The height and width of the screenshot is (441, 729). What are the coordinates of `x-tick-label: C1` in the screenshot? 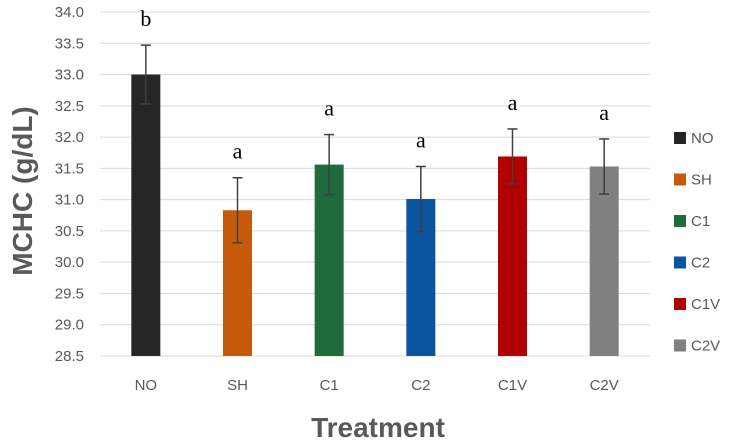 It's located at (329, 385).